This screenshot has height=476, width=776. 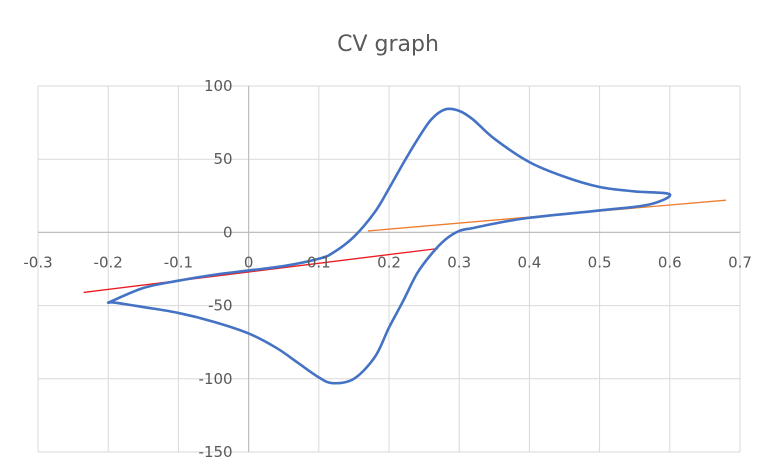 What do you see at coordinates (670, 262) in the screenshot?
I see `x-tick-label: 0.6` at bounding box center [670, 262].